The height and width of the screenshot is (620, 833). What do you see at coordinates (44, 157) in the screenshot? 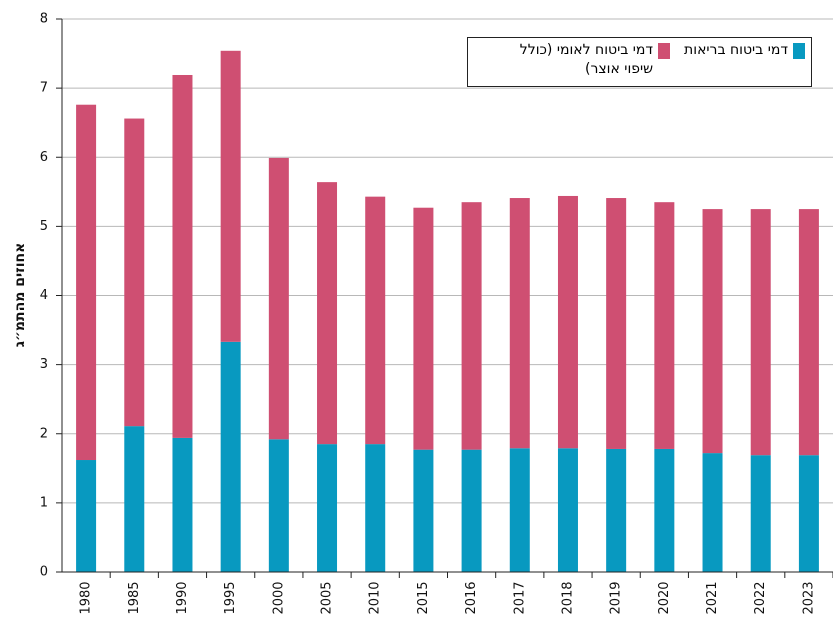
I see `y-tick-label: 6` at bounding box center [44, 157].